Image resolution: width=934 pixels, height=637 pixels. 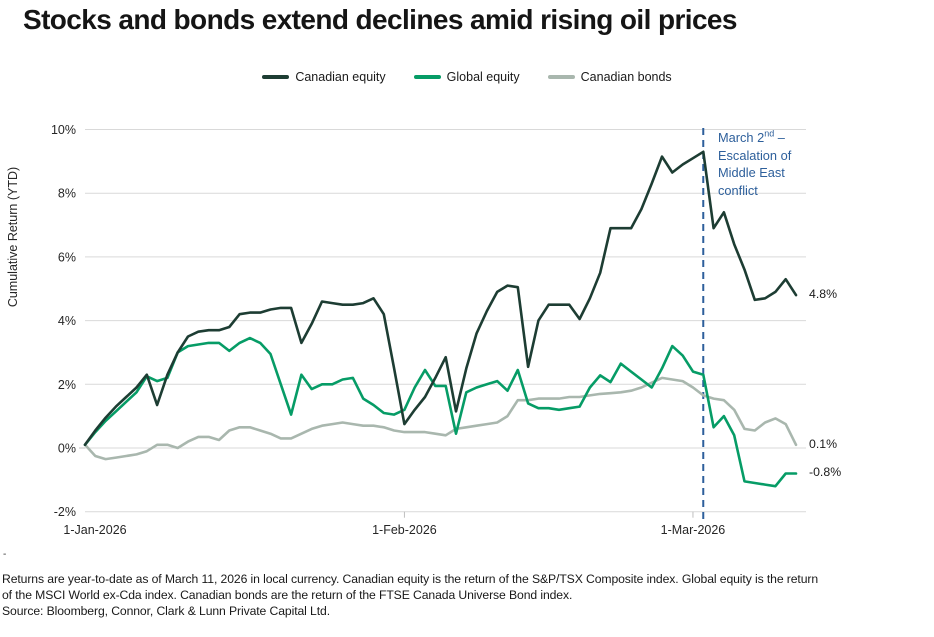 I want to click on y-tick-label: 10%, so click(x=63, y=130).